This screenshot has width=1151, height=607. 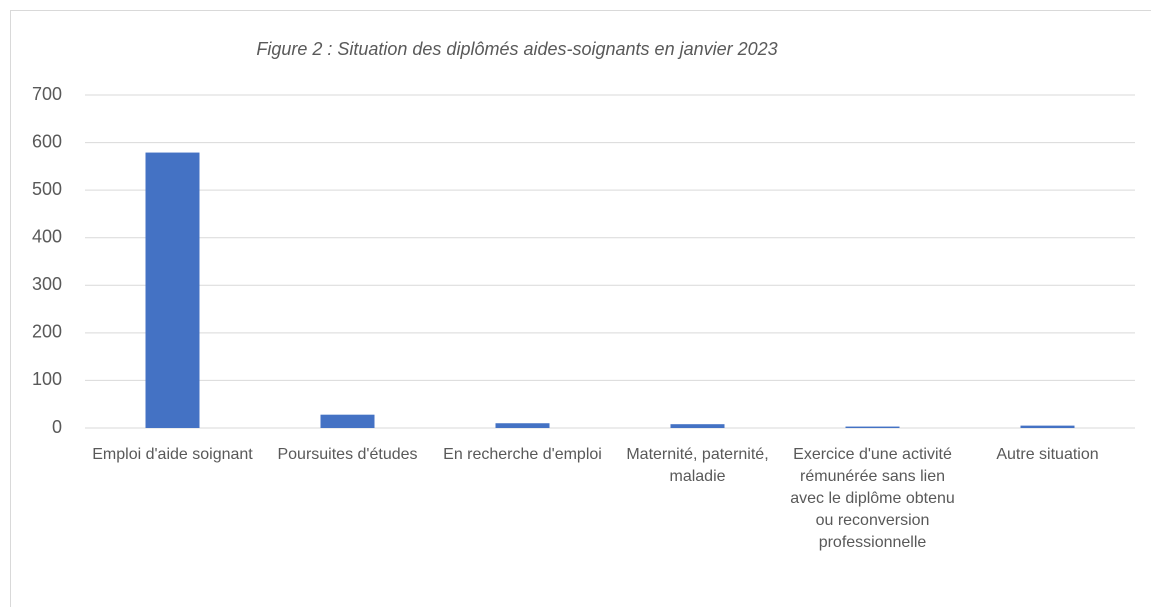 I want to click on x-tick-label: Maternité, paternité, maladie, so click(x=697, y=465).